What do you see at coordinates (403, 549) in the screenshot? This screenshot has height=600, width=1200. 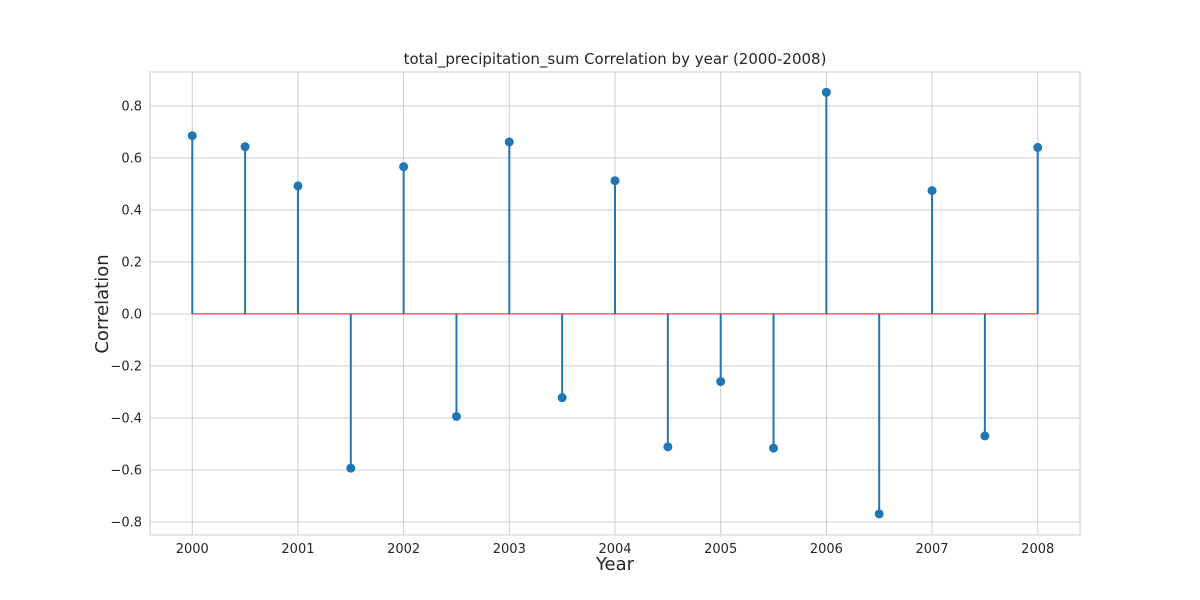 I see `x-tick-label: 2002` at bounding box center [403, 549].